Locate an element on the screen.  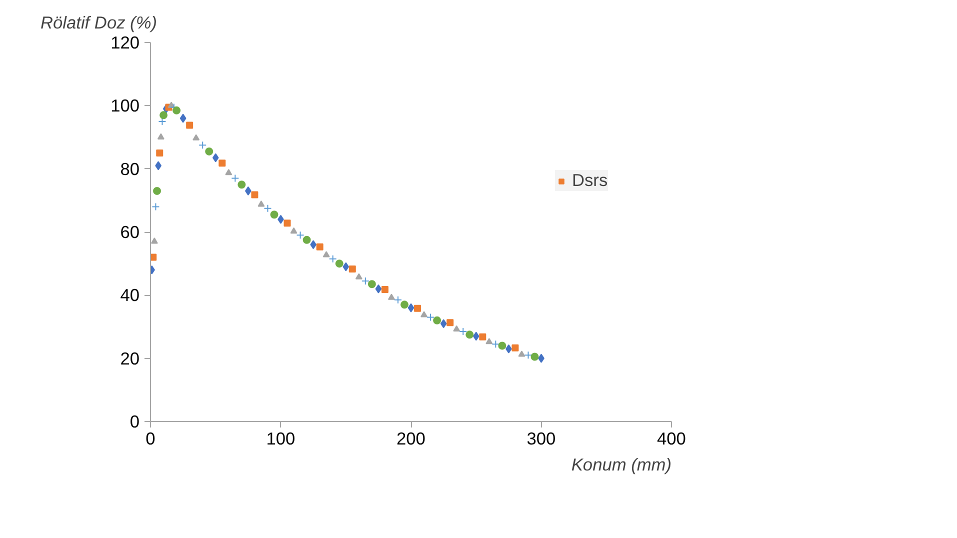
y-tick-label: 40 is located at coordinates (130, 295).